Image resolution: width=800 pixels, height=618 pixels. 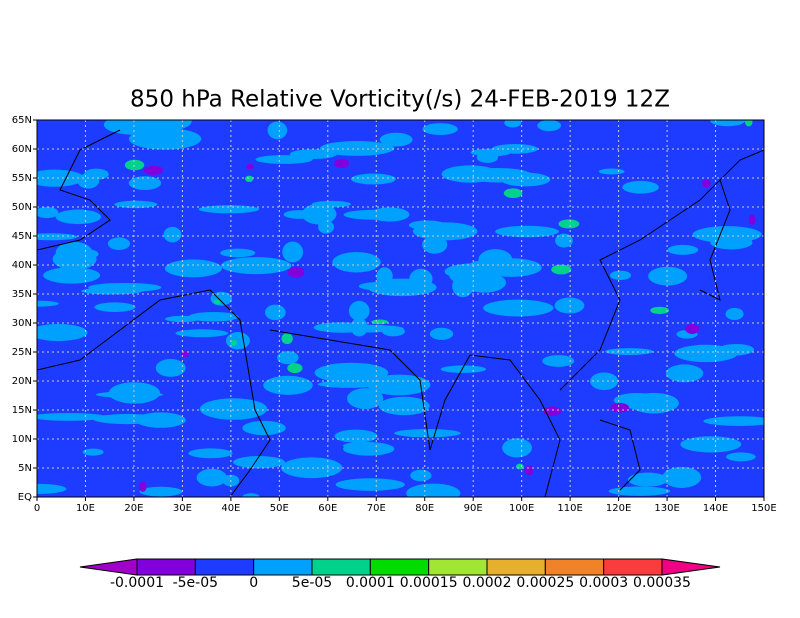 I want to click on lon-tick-label: 110E, so click(x=569, y=508).